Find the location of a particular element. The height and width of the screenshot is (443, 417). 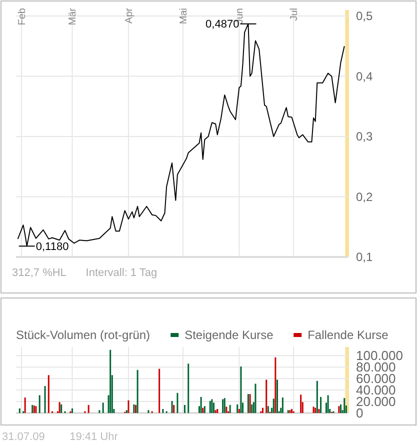

y-tick-label: 0,3 is located at coordinates (365, 137).